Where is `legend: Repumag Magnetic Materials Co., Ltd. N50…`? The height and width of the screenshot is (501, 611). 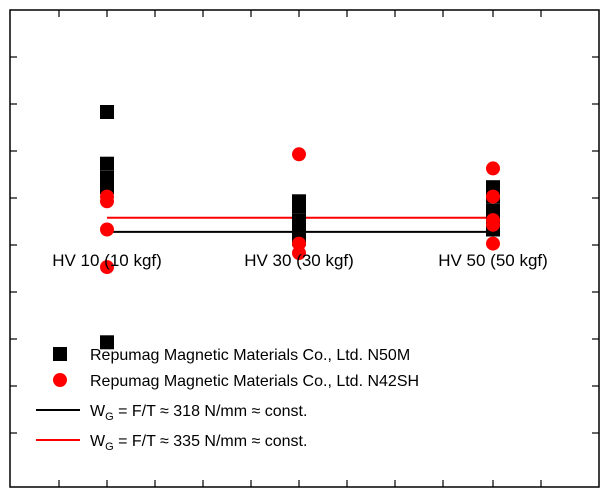 legend: Repumag Magnetic Materials Co., Ltd. N50… is located at coordinates (227, 400).